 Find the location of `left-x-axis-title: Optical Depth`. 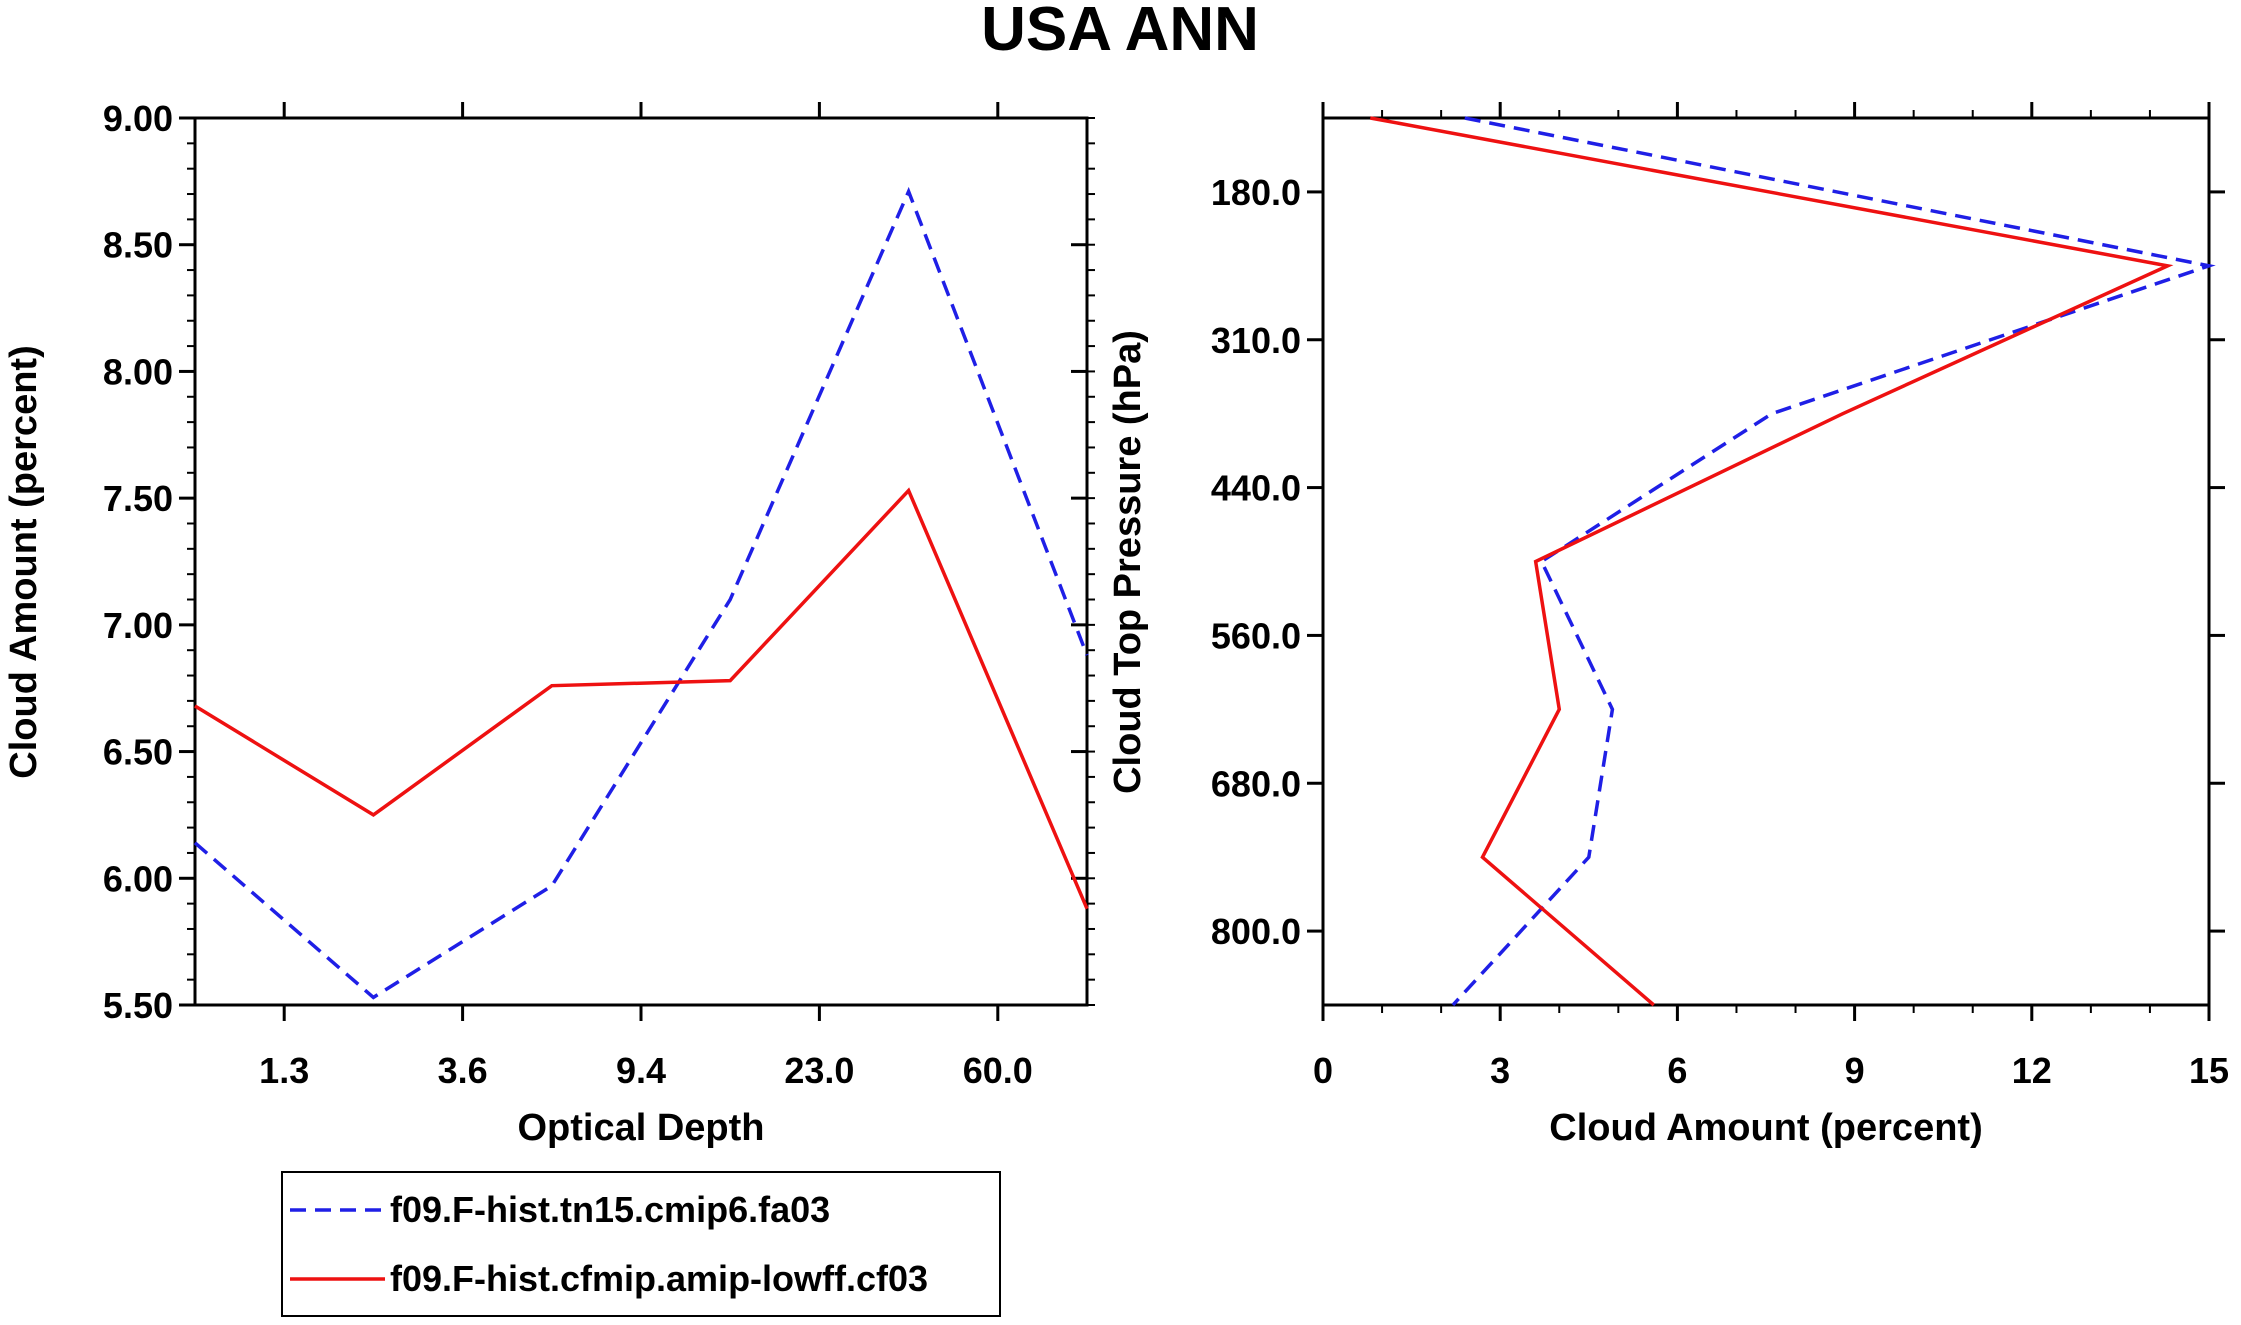

left-x-axis-title: Optical Depth is located at coordinates (640, 1128).